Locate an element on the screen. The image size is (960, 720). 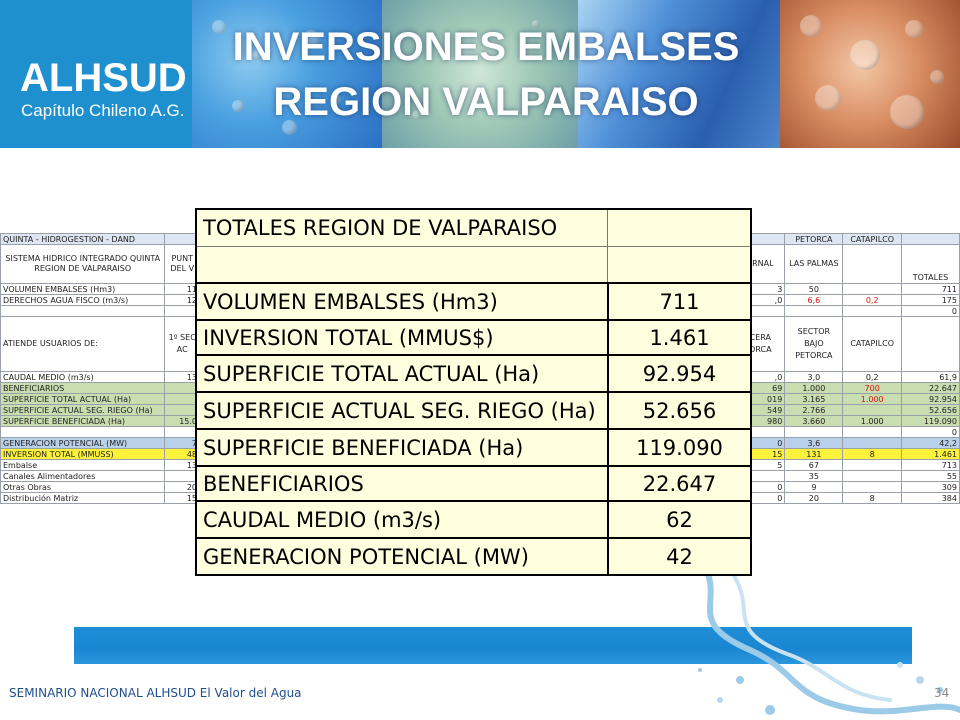
col-catapilco: CATAPILCO is located at coordinates (872, 239).